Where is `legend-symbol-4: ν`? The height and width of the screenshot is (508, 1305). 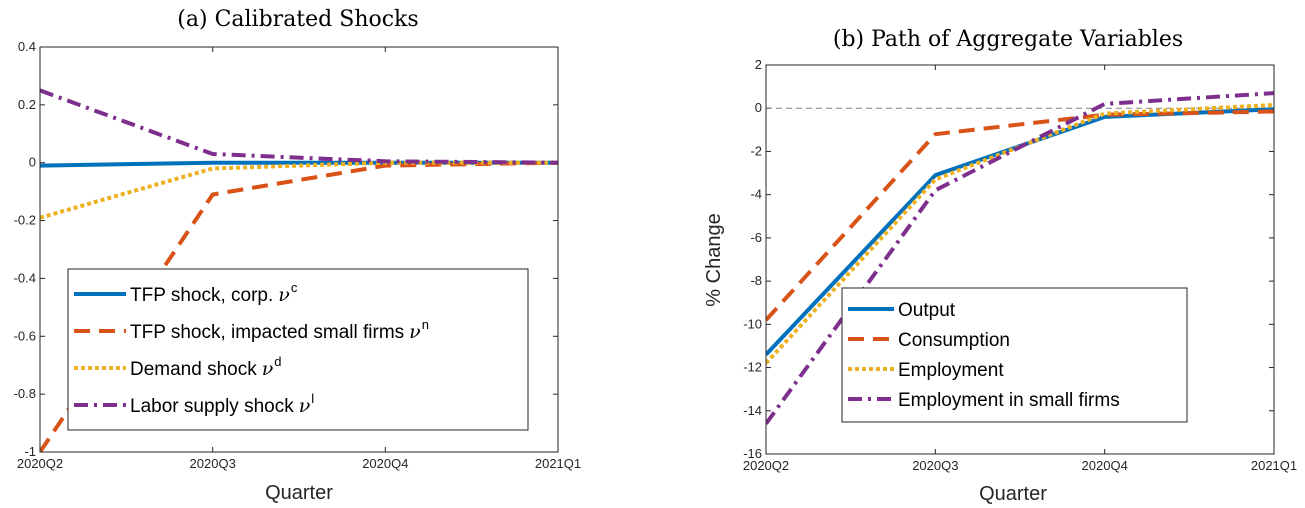 legend-symbol-4: ν is located at coordinates (305, 406).